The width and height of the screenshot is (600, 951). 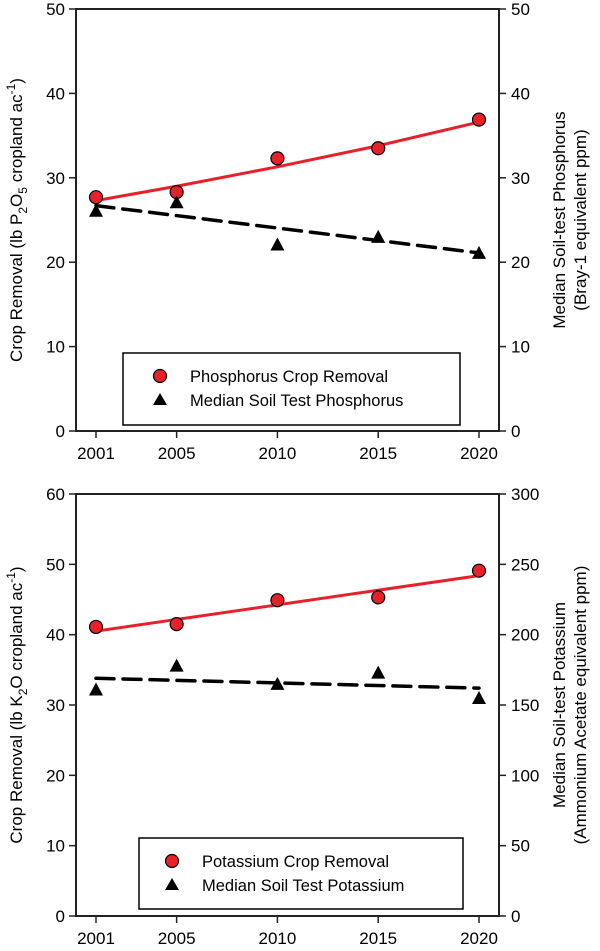 I want to click on y2-axis-title-line2: (Ammonium Acetate equivalent ppm), so click(x=580, y=705).